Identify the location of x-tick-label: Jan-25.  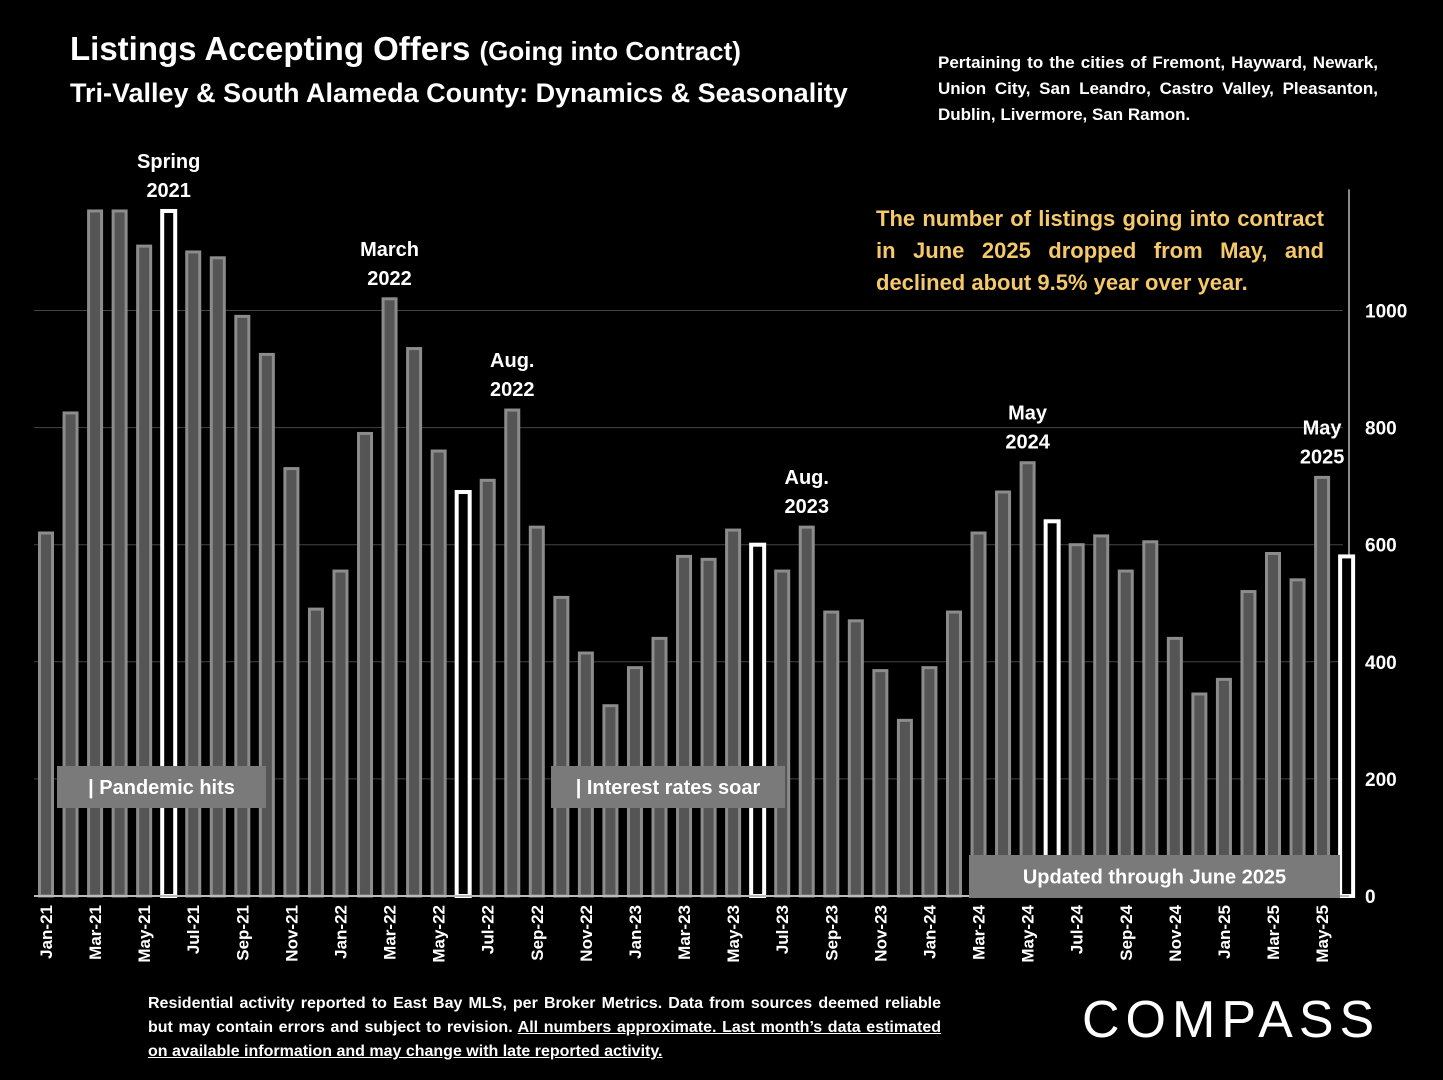
(1224, 932).